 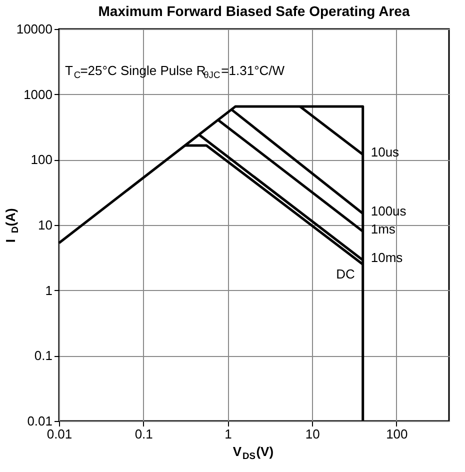 I want to click on y-tick-label: 10000, so click(x=34, y=29).